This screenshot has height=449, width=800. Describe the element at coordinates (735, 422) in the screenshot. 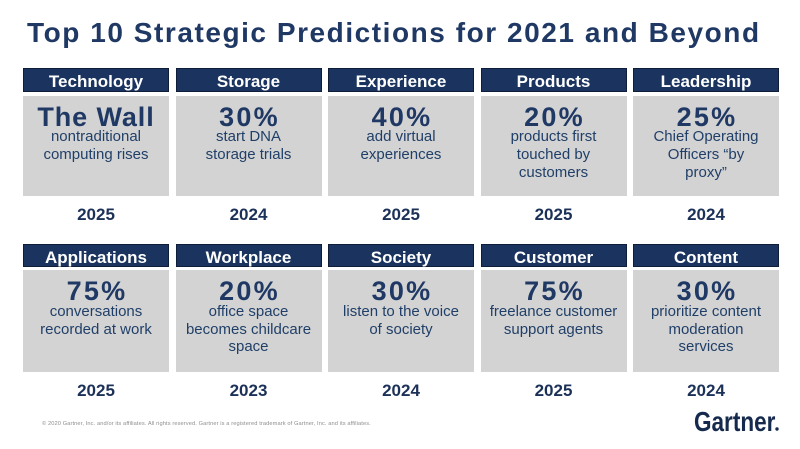

I see `svg-text: Gartner` at that location.